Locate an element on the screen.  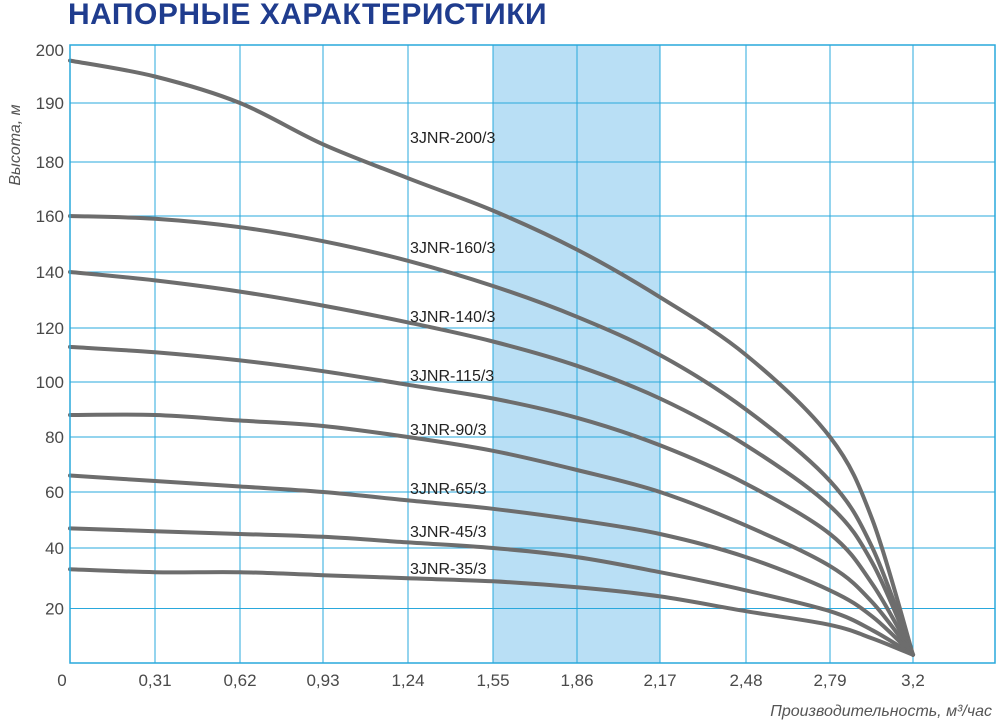
chart-title: НАПОРНЫЕ ХАРАКТЕРИСТИКИ is located at coordinates (308, 15).